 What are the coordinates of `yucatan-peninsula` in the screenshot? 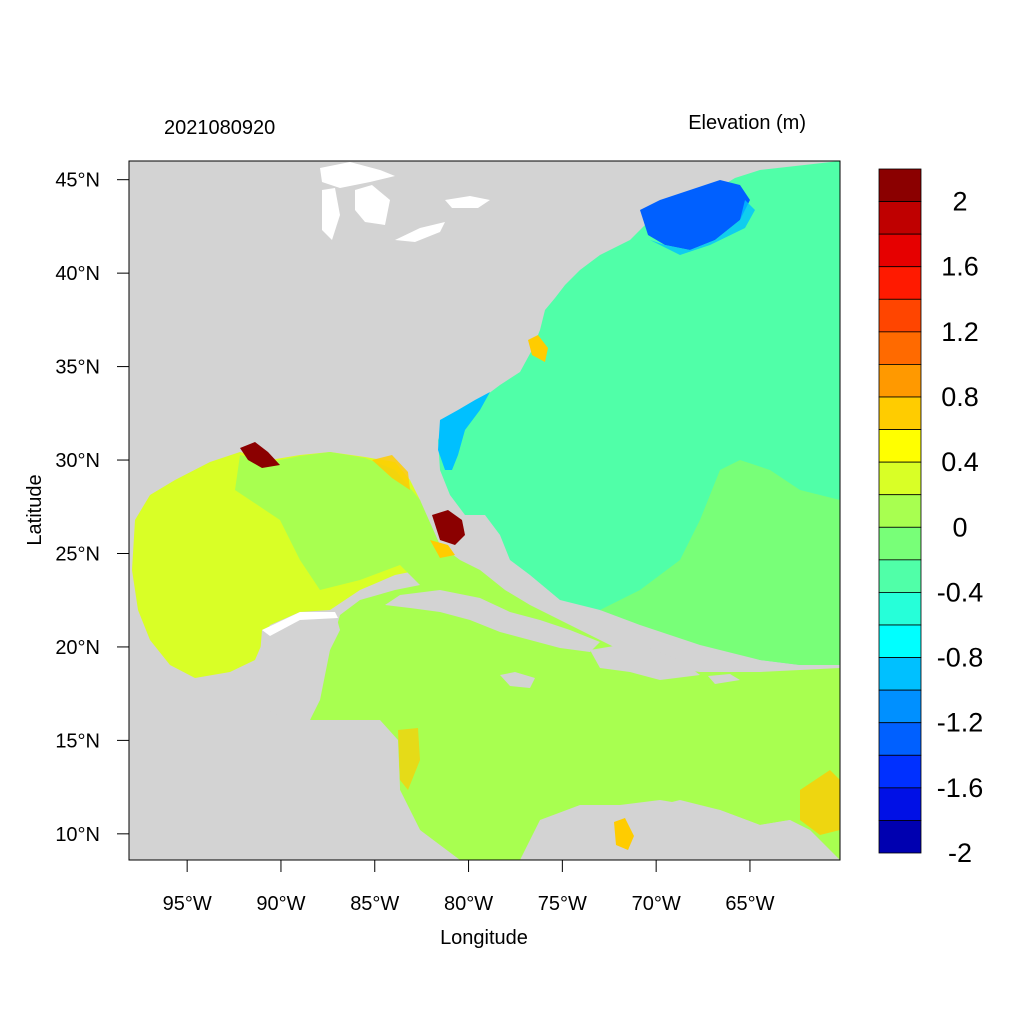 It's located at (299, 667).